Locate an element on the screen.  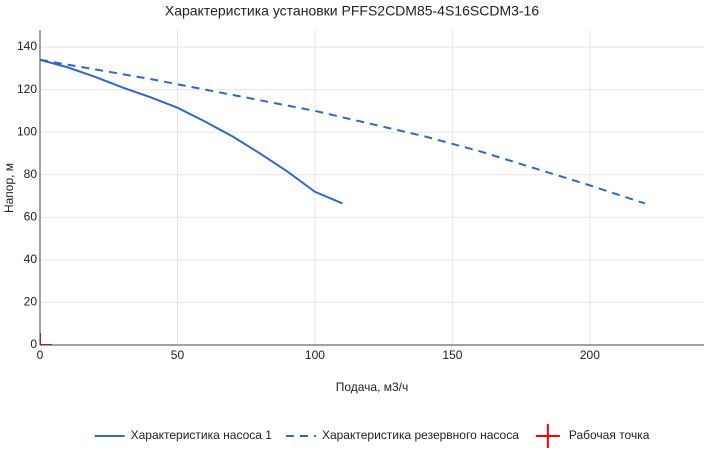
y-tick-label: 40 is located at coordinates (31, 259).